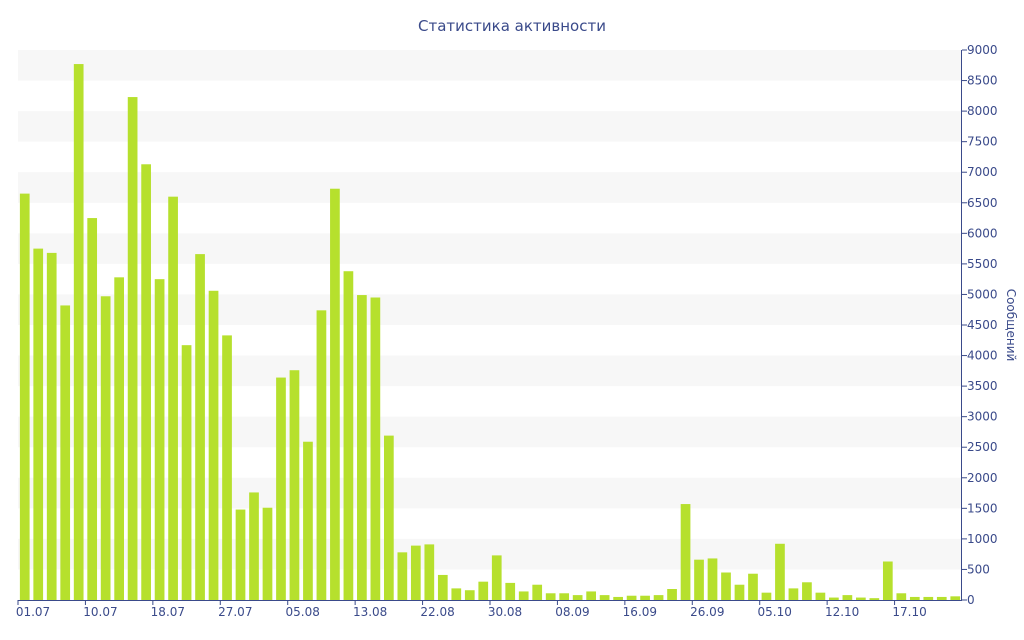 This screenshot has height=640, width=1024. I want to click on y-tick-label: 500, so click(978, 569).